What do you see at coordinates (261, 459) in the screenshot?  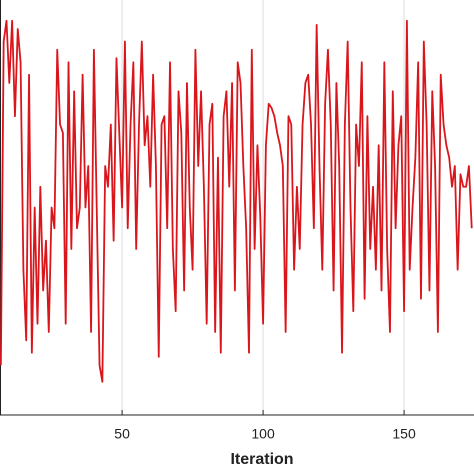 I see `x-axis-label: Iteration` at bounding box center [261, 459].